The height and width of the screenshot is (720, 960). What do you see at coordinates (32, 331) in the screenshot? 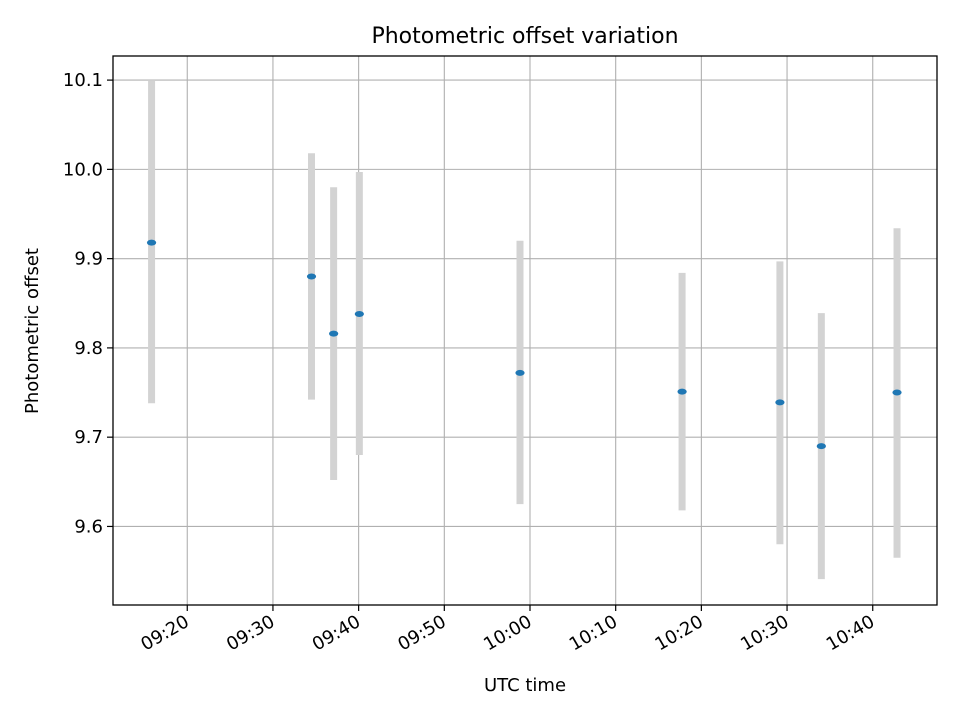
I see `y-axis-label: Photometric offset` at bounding box center [32, 331].